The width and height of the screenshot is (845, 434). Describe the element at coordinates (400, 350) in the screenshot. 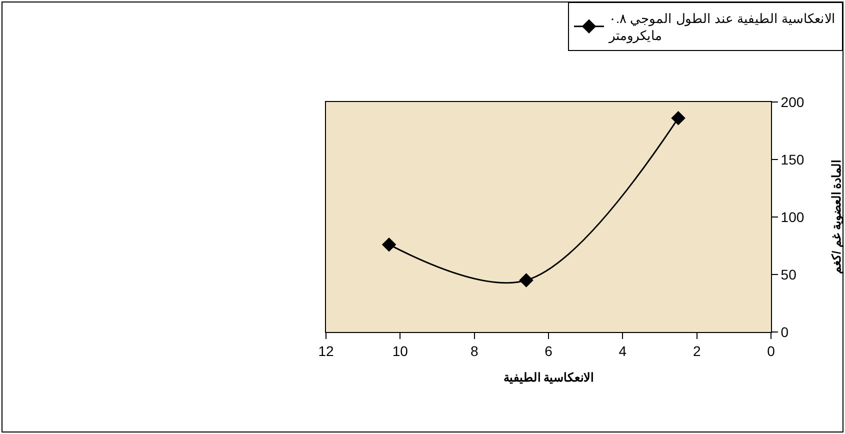

I see `x-tick-label: 10` at that location.